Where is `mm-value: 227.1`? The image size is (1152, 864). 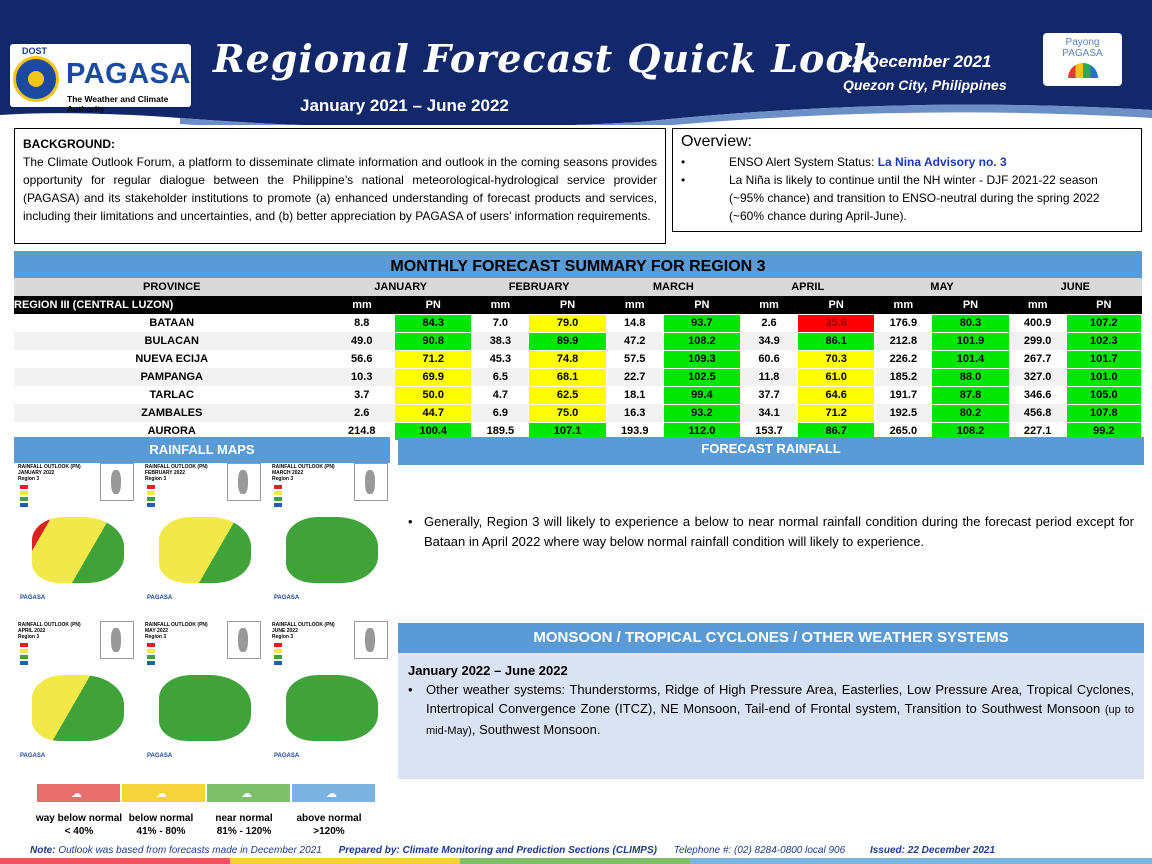
mm-value: 227.1 is located at coordinates (1038, 431).